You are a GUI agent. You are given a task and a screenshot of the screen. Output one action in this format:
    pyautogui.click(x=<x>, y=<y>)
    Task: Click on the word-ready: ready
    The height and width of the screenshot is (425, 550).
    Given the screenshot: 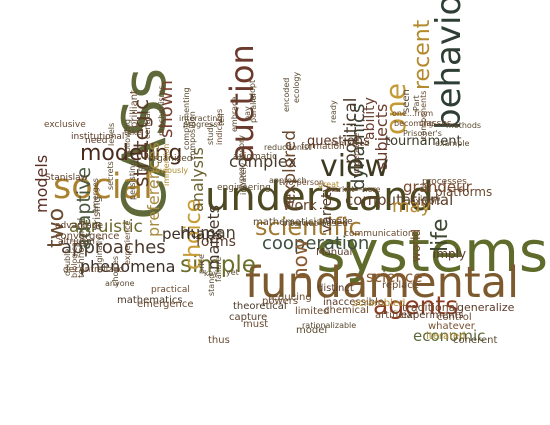 What is the action you would take?
    pyautogui.click(x=333, y=111)
    